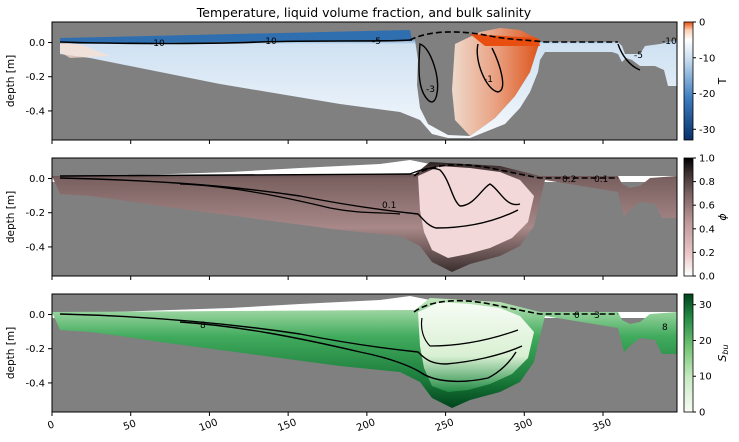 The image size is (739, 442). Describe the element at coordinates (707, 229) in the screenshot. I see `colorbar-tick-label: 0.4` at that location.